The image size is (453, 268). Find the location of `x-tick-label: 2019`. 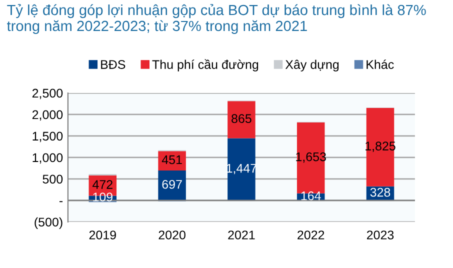

x-tick-label: 2019 is located at coordinates (102, 235).